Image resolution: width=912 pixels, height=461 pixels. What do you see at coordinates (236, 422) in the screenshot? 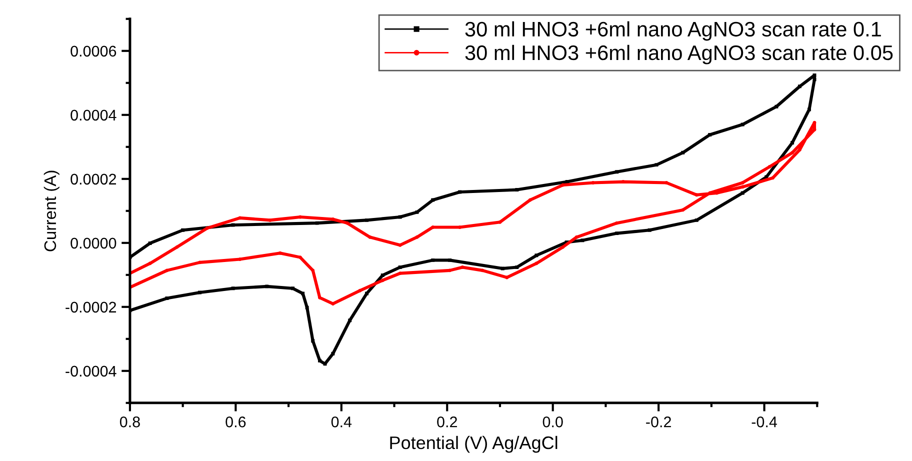
I see `x-tick-label: 0.6` at bounding box center [236, 422].